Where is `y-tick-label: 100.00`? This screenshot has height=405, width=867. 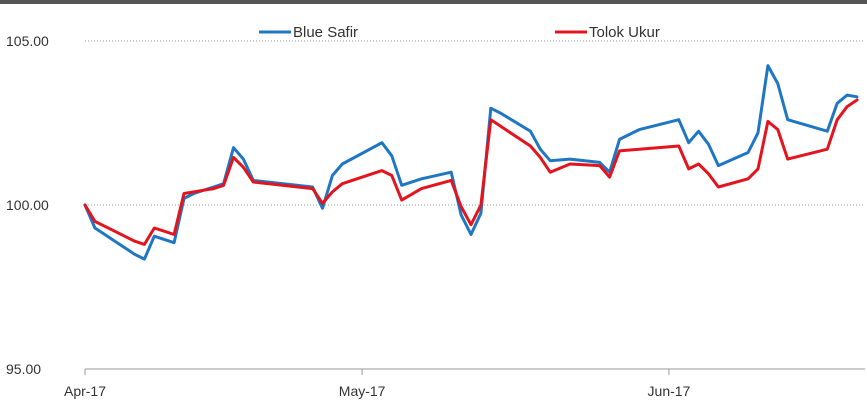
y-tick-label: 100.00 is located at coordinates (27, 205).